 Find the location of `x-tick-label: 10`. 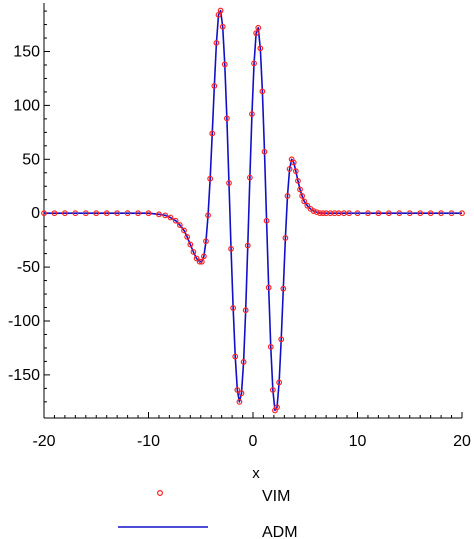

x-tick-label: 10 is located at coordinates (358, 441).